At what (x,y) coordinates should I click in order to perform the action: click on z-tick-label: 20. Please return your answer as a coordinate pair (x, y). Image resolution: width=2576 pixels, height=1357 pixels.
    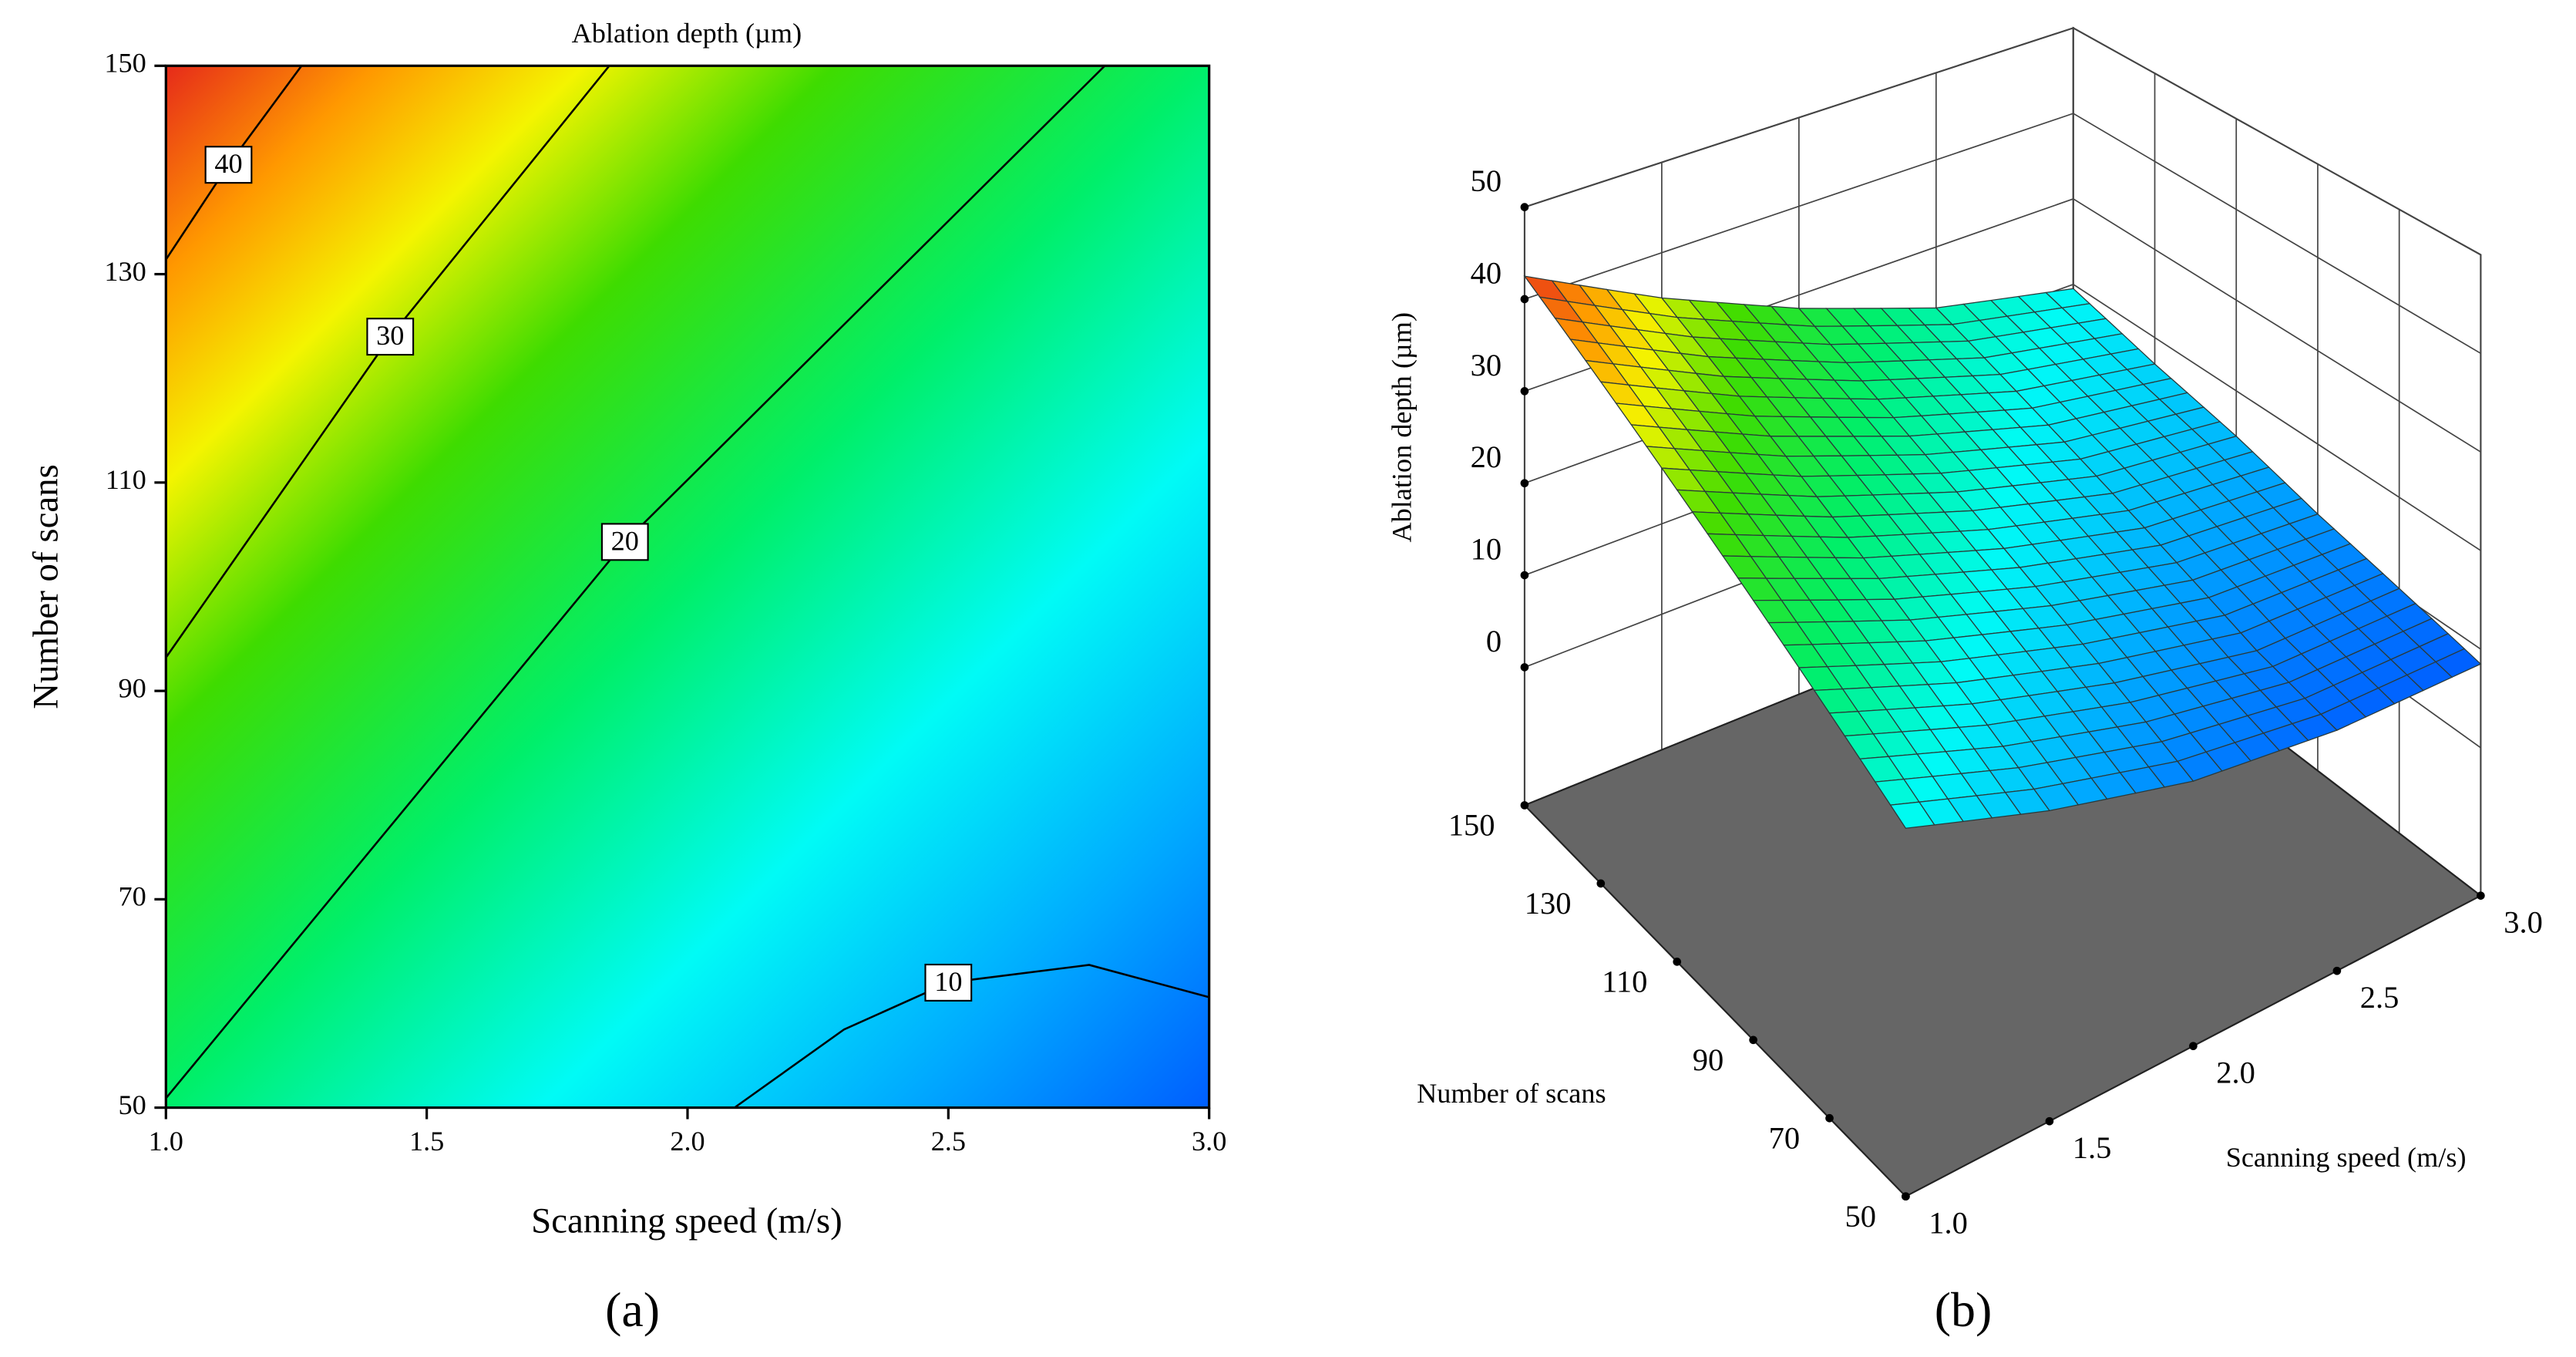
    Looking at the image, I should click on (1486, 456).